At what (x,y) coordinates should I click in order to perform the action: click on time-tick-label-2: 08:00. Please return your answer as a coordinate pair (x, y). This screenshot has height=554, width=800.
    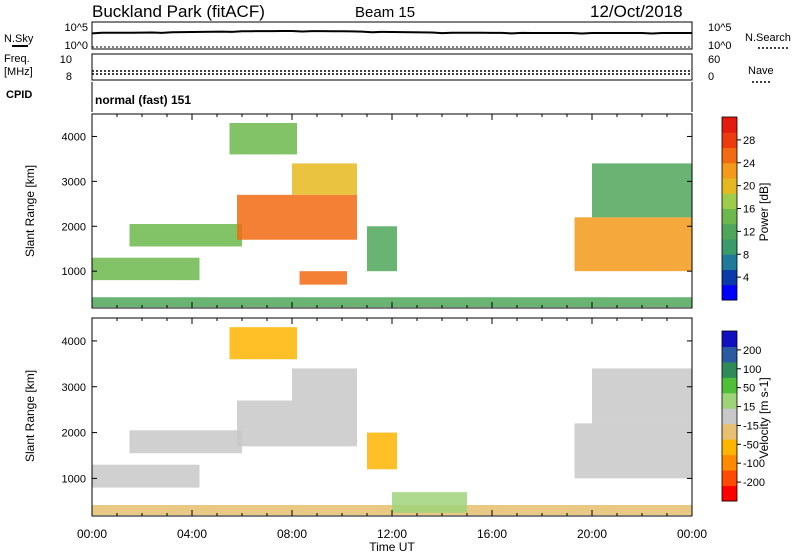
    Looking at the image, I should click on (292, 534).